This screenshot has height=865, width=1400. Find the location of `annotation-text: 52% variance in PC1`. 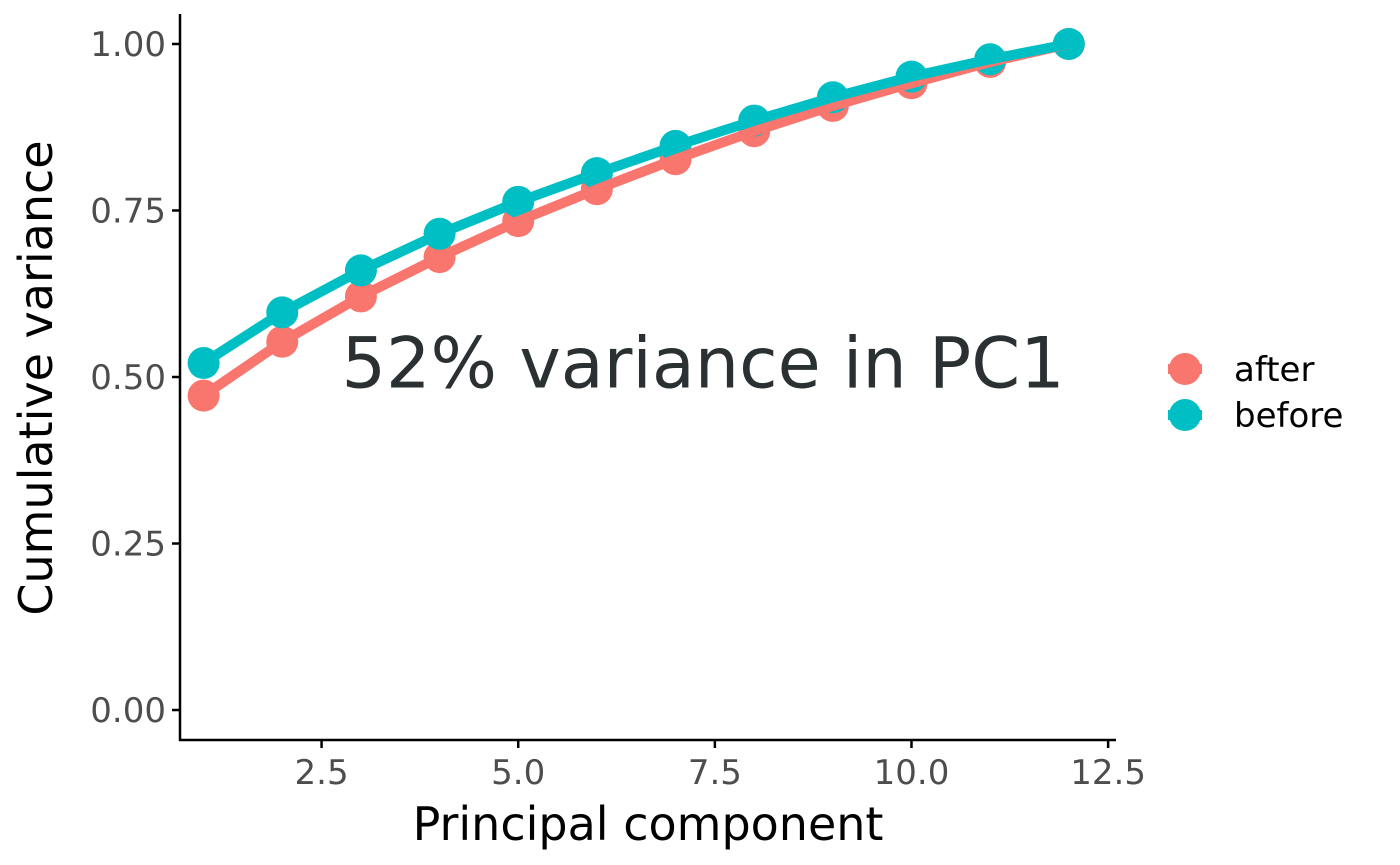

annotation-text: 52% variance in PC1 is located at coordinates (702, 364).